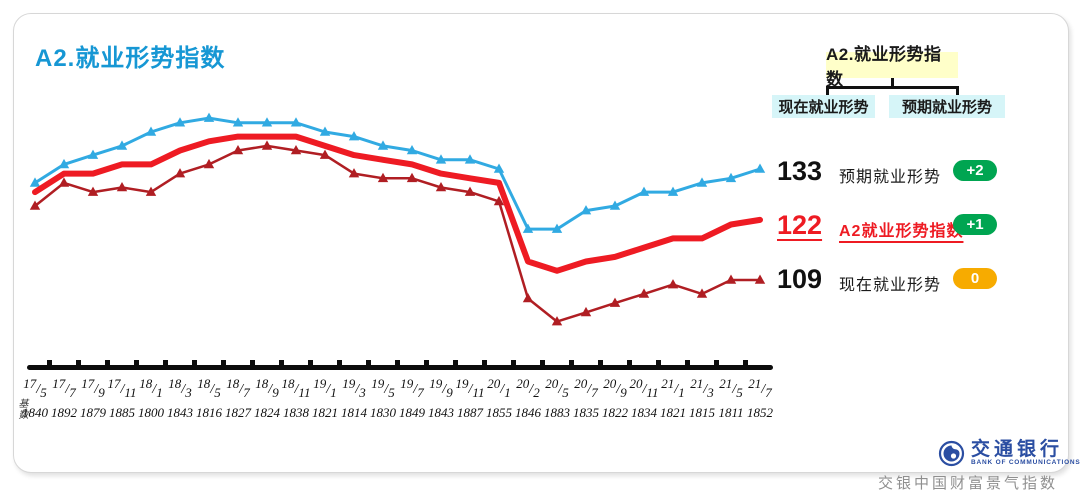 The image size is (1080, 493). What do you see at coordinates (731, 388) in the screenshot?
I see `x-tick-label: 21/5` at bounding box center [731, 388].